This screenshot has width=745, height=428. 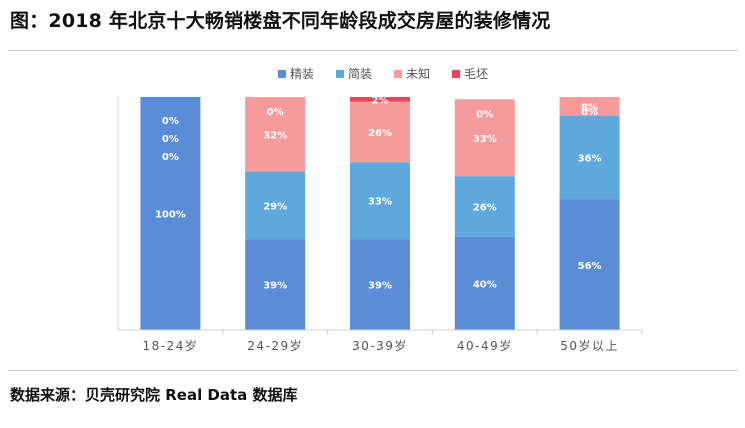 I want to click on legend-label: 未知, so click(x=418, y=74).